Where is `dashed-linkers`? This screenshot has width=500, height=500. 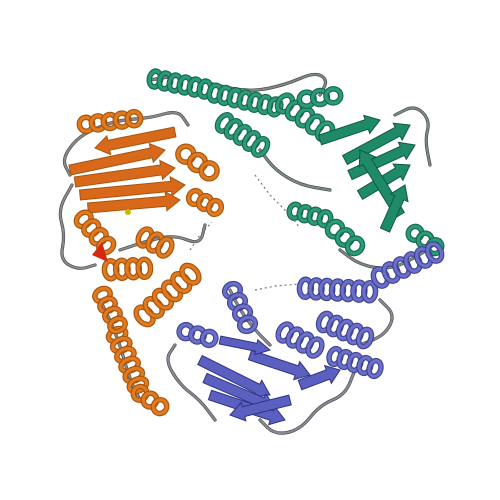 dashed-linkers is located at coordinates (245, 232).